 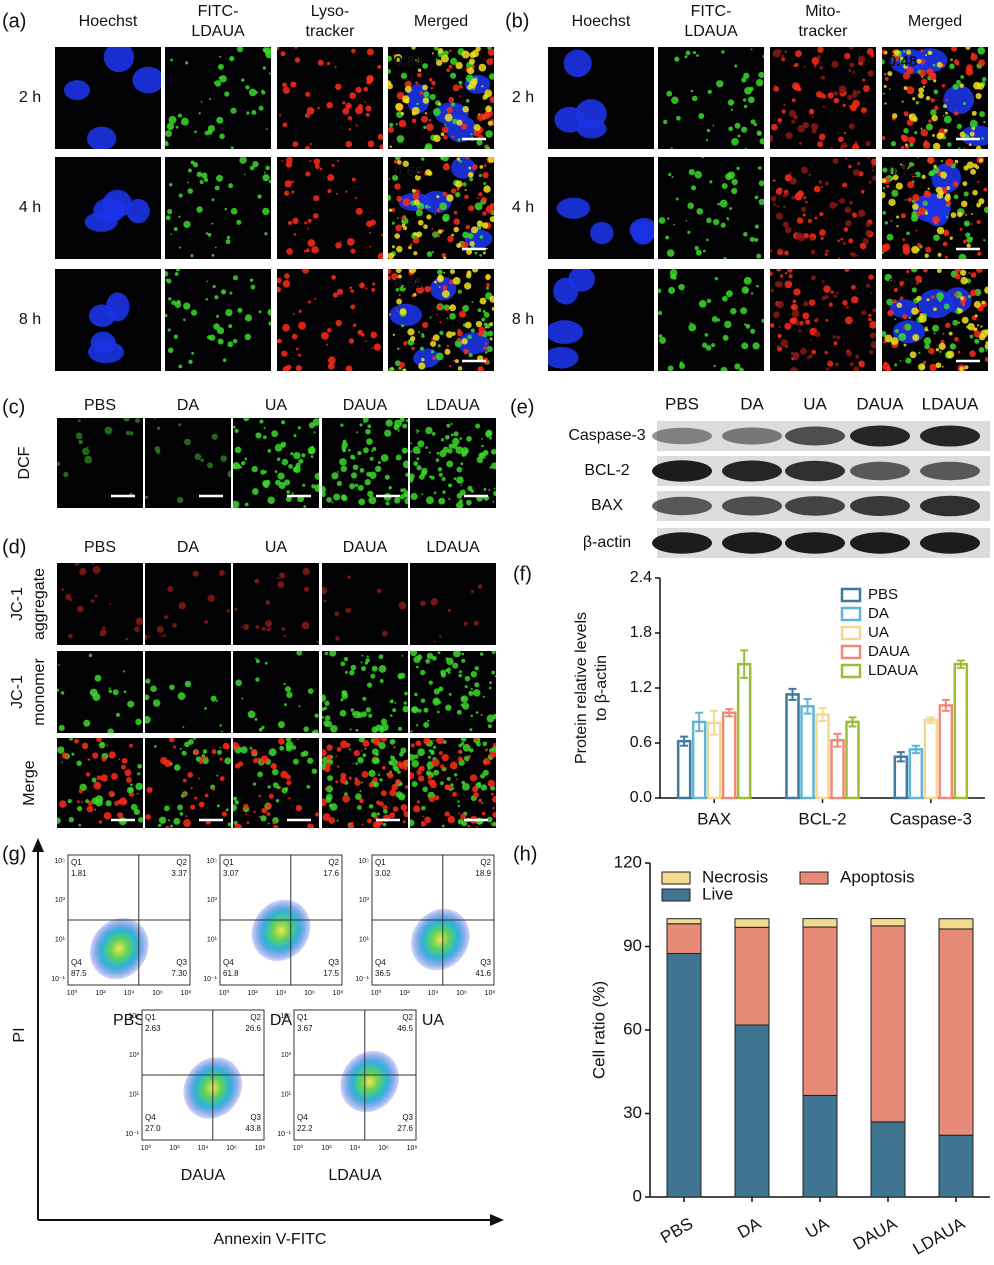 What do you see at coordinates (440, 939) in the screenshot?
I see `flow-cloud` at bounding box center [440, 939].